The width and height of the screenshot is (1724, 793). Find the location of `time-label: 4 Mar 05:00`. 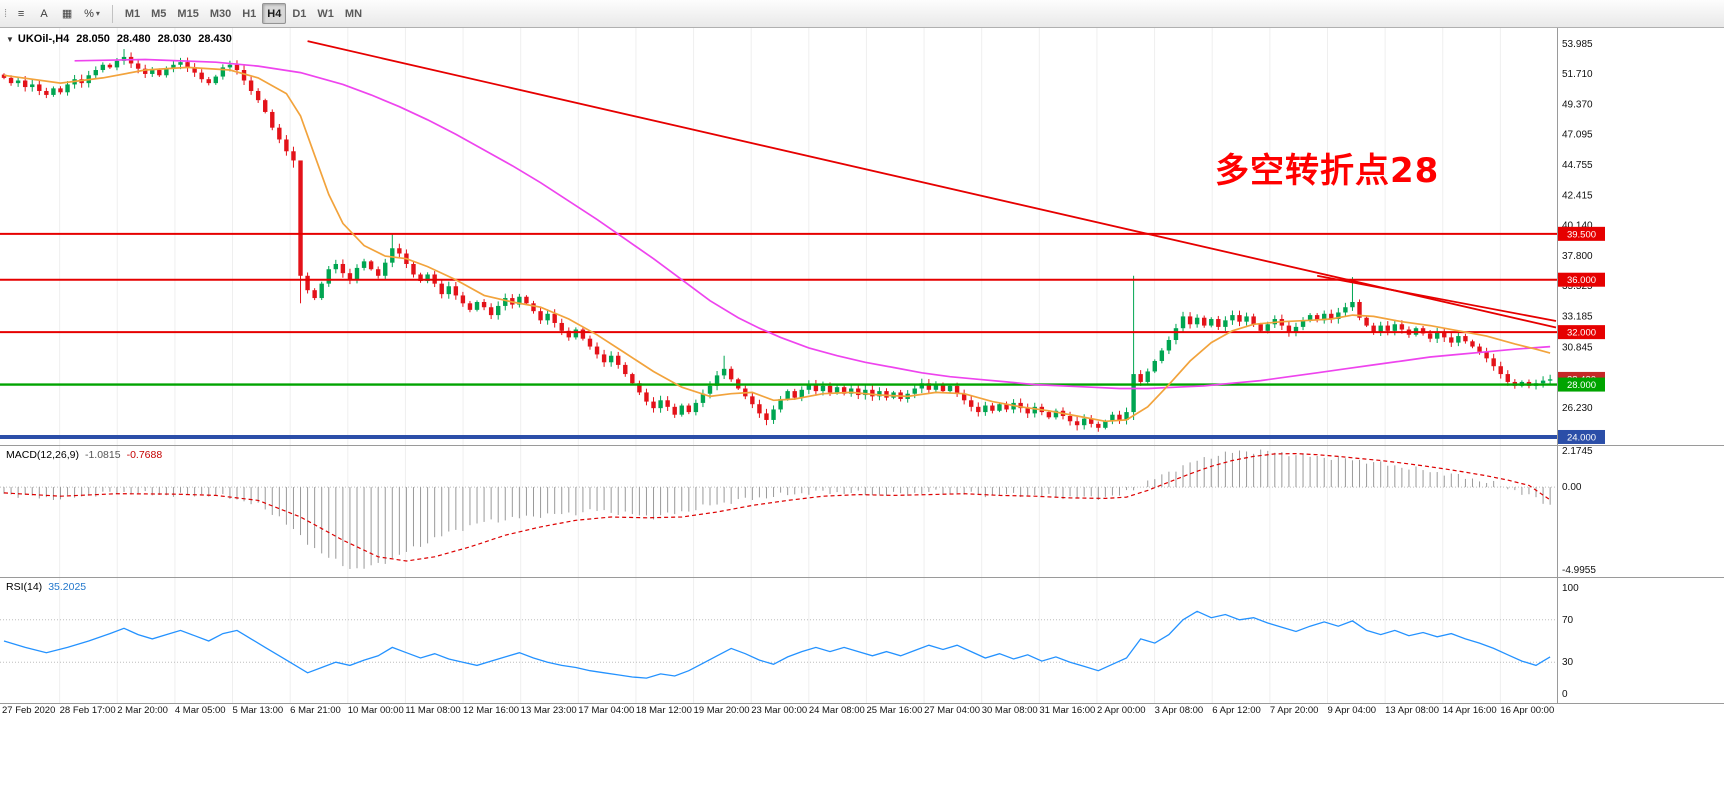

time-label: 4 Mar 05:00 is located at coordinates (200, 710).